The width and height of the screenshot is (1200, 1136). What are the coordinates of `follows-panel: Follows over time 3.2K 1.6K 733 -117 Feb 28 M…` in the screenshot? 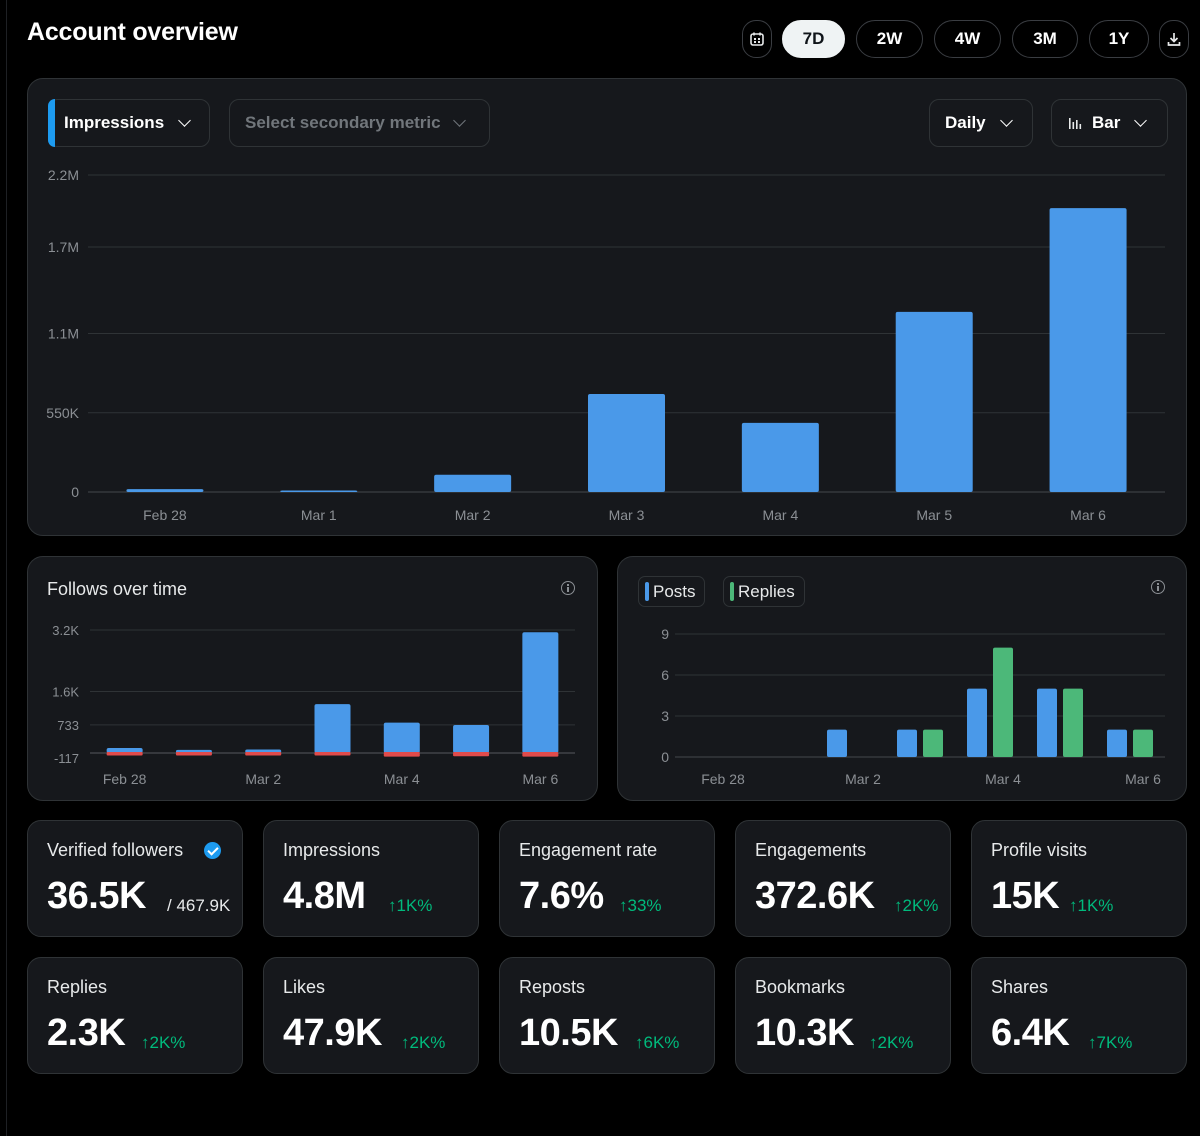 It's located at (312, 678).